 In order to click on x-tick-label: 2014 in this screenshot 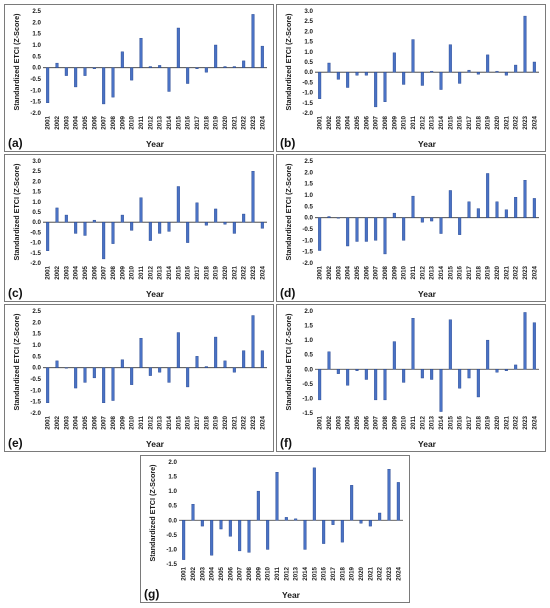, I will do `click(169, 422)`.